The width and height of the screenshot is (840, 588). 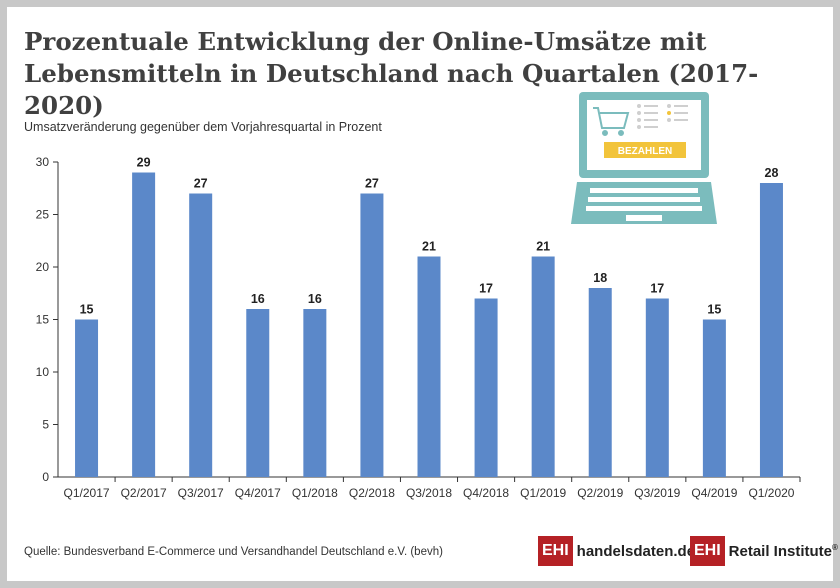 I want to click on x-tick-label: Q4/2017, so click(x=258, y=493).